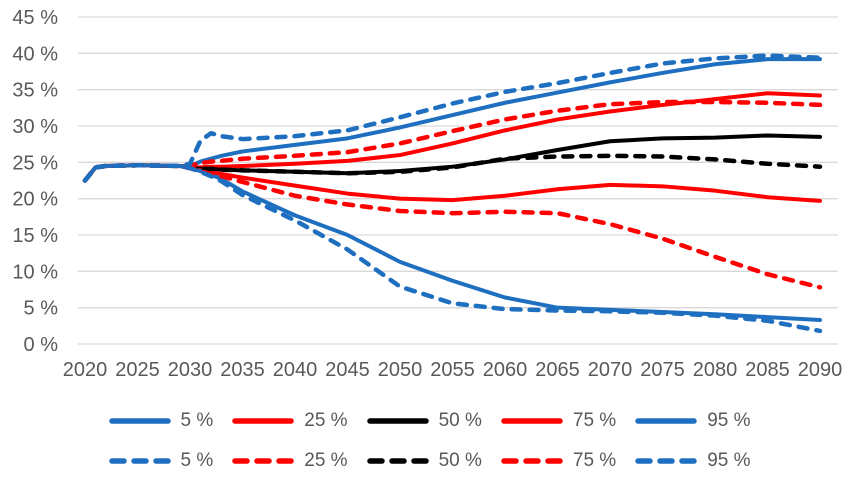  What do you see at coordinates (557, 370) in the screenshot?
I see `x-tick-label: 2065` at bounding box center [557, 370].